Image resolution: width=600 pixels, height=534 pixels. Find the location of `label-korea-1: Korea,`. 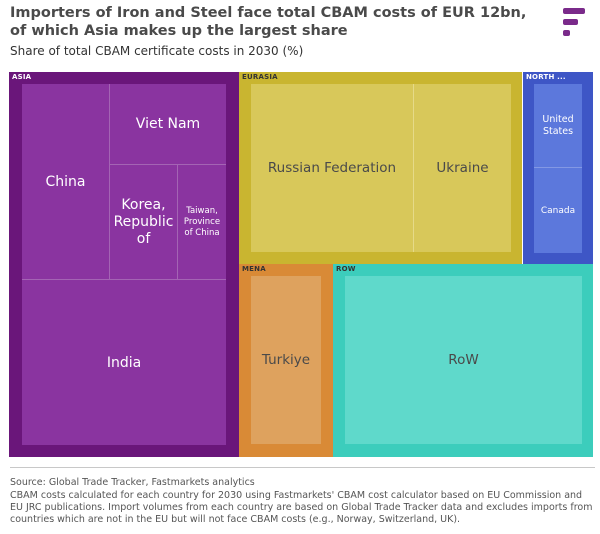

label-korea-1: Korea, is located at coordinates (143, 204).